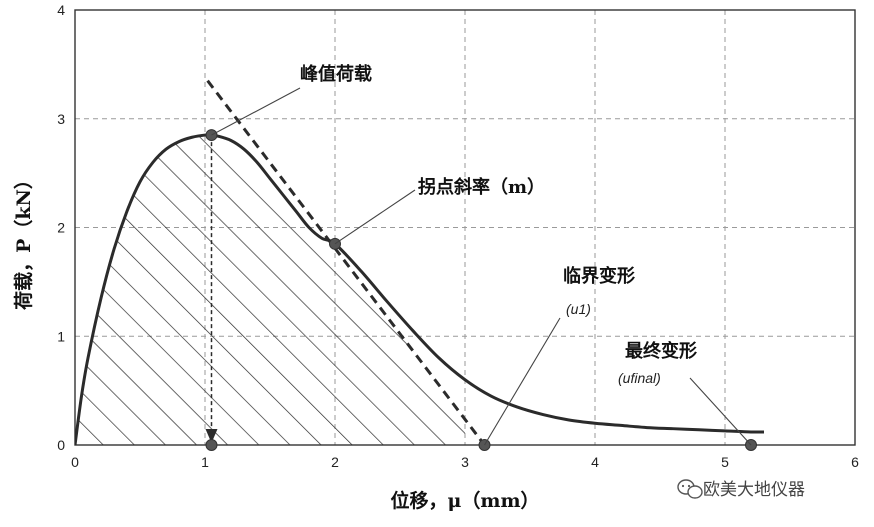  I want to click on y-tick-label: 4, so click(61, 10).